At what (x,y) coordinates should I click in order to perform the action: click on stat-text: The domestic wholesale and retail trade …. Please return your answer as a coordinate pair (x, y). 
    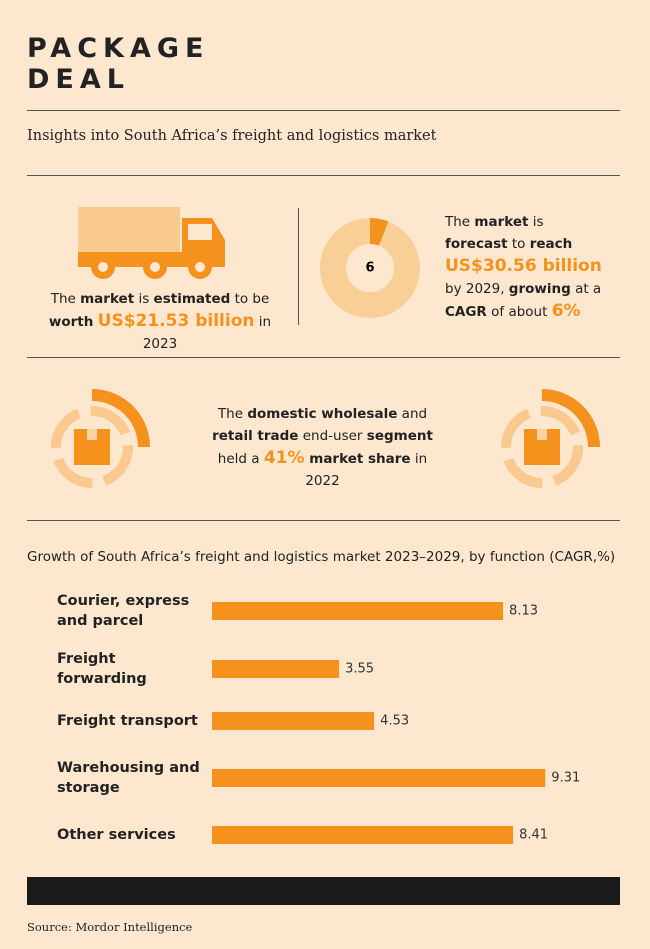
    Looking at the image, I should click on (322, 447).